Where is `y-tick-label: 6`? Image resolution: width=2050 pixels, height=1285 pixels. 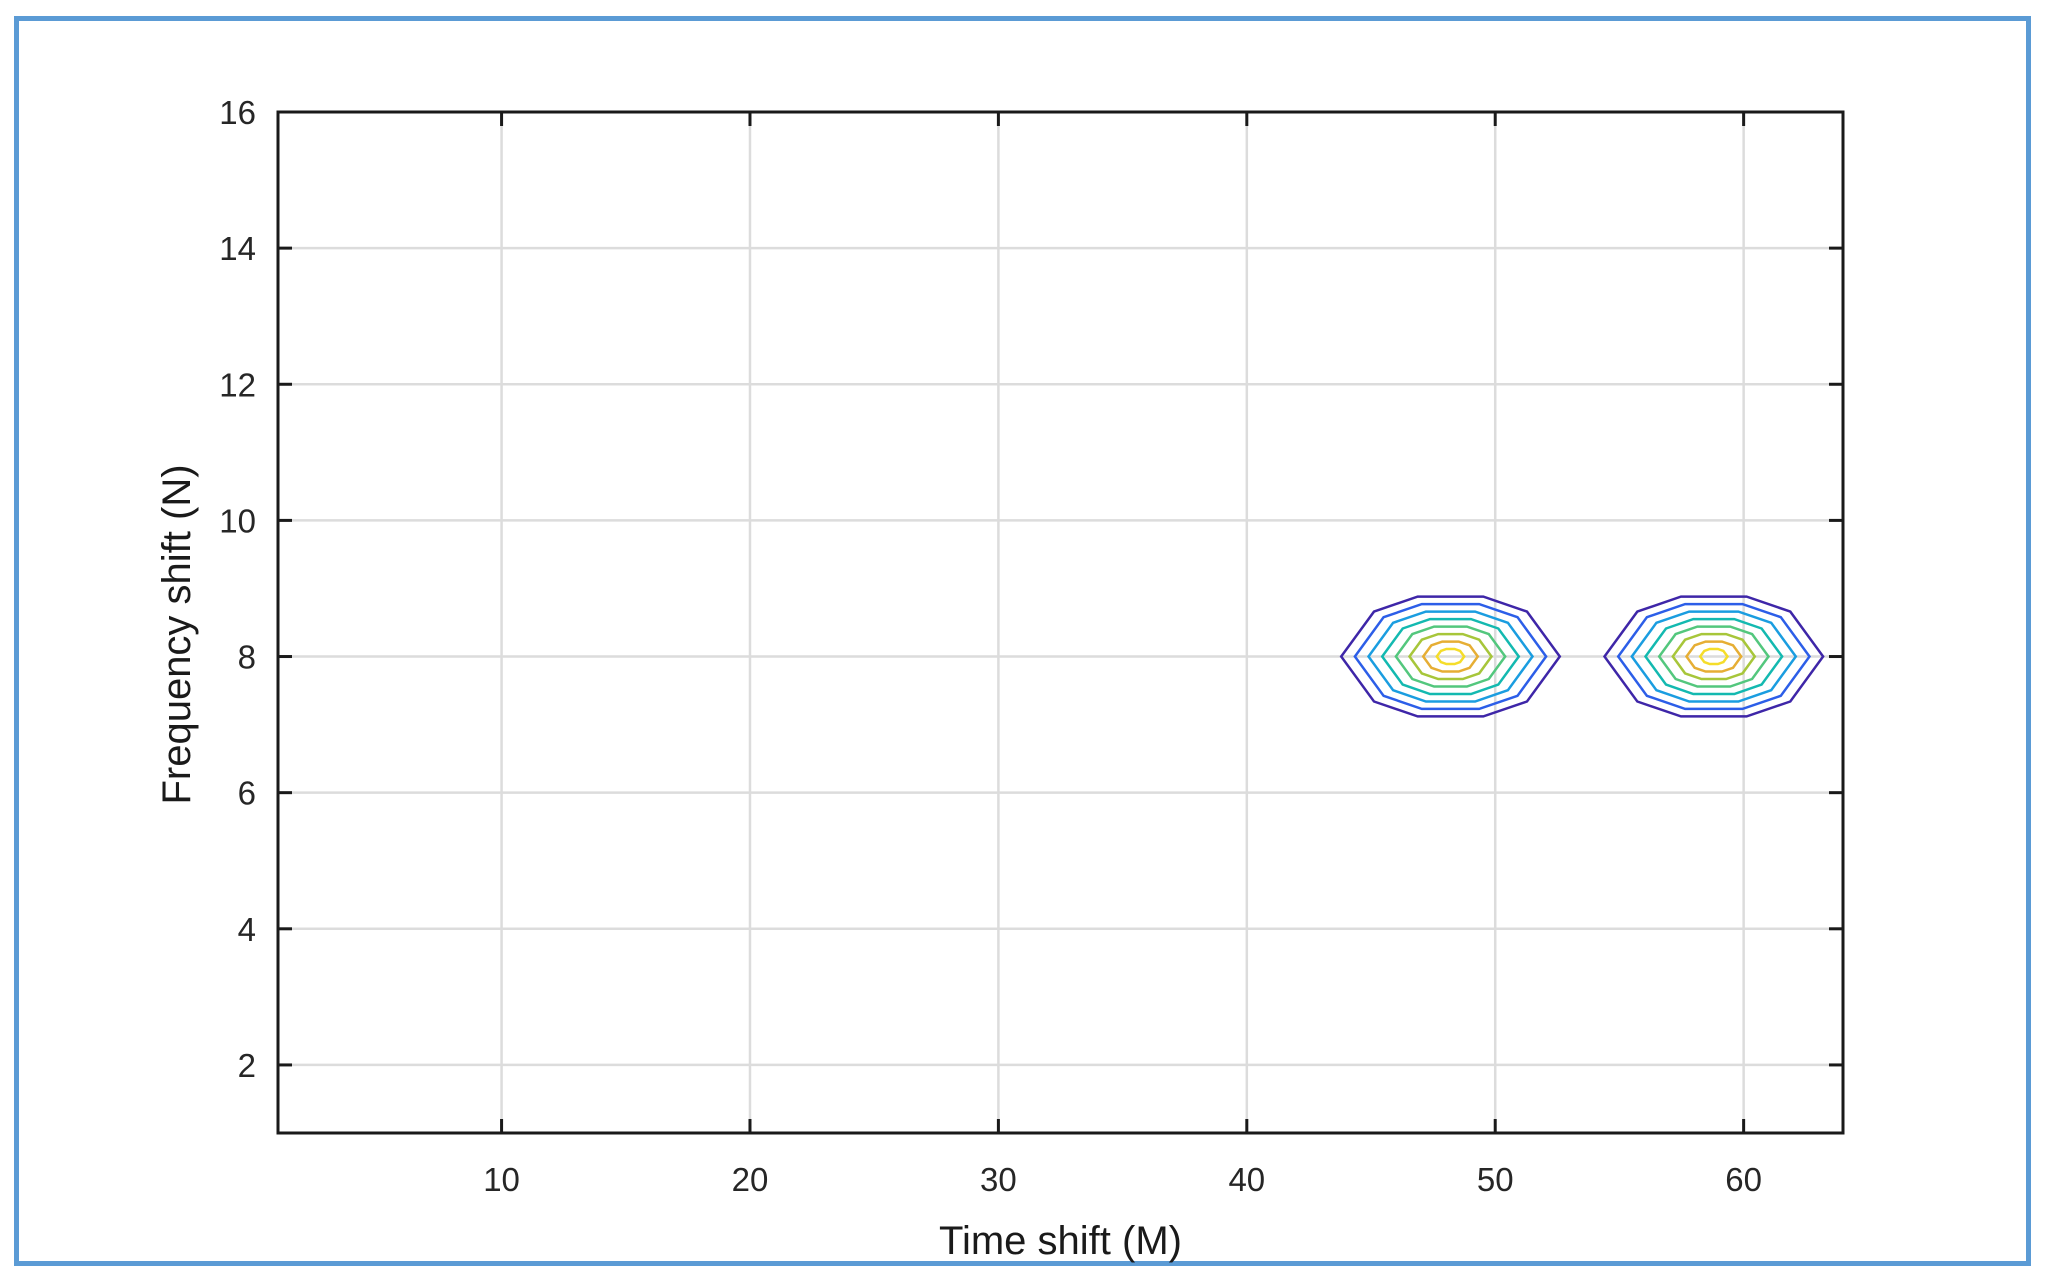
y-tick-label: 6 is located at coordinates (247, 793).